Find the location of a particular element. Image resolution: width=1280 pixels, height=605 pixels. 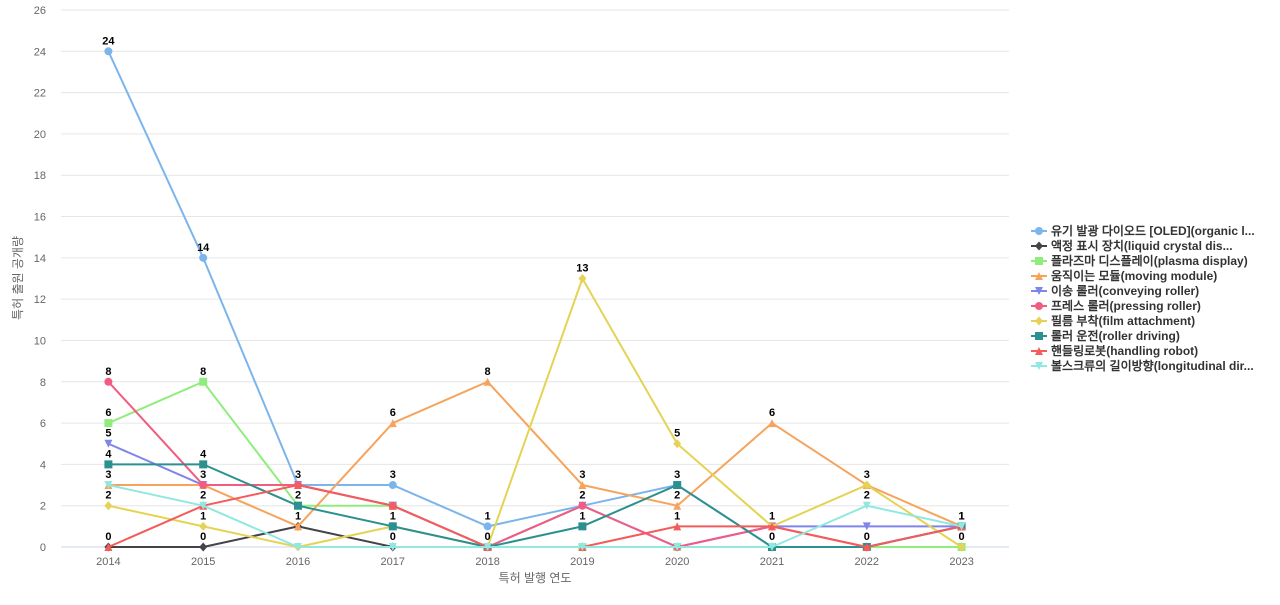

y-tick-label: 6 is located at coordinates (43, 424).